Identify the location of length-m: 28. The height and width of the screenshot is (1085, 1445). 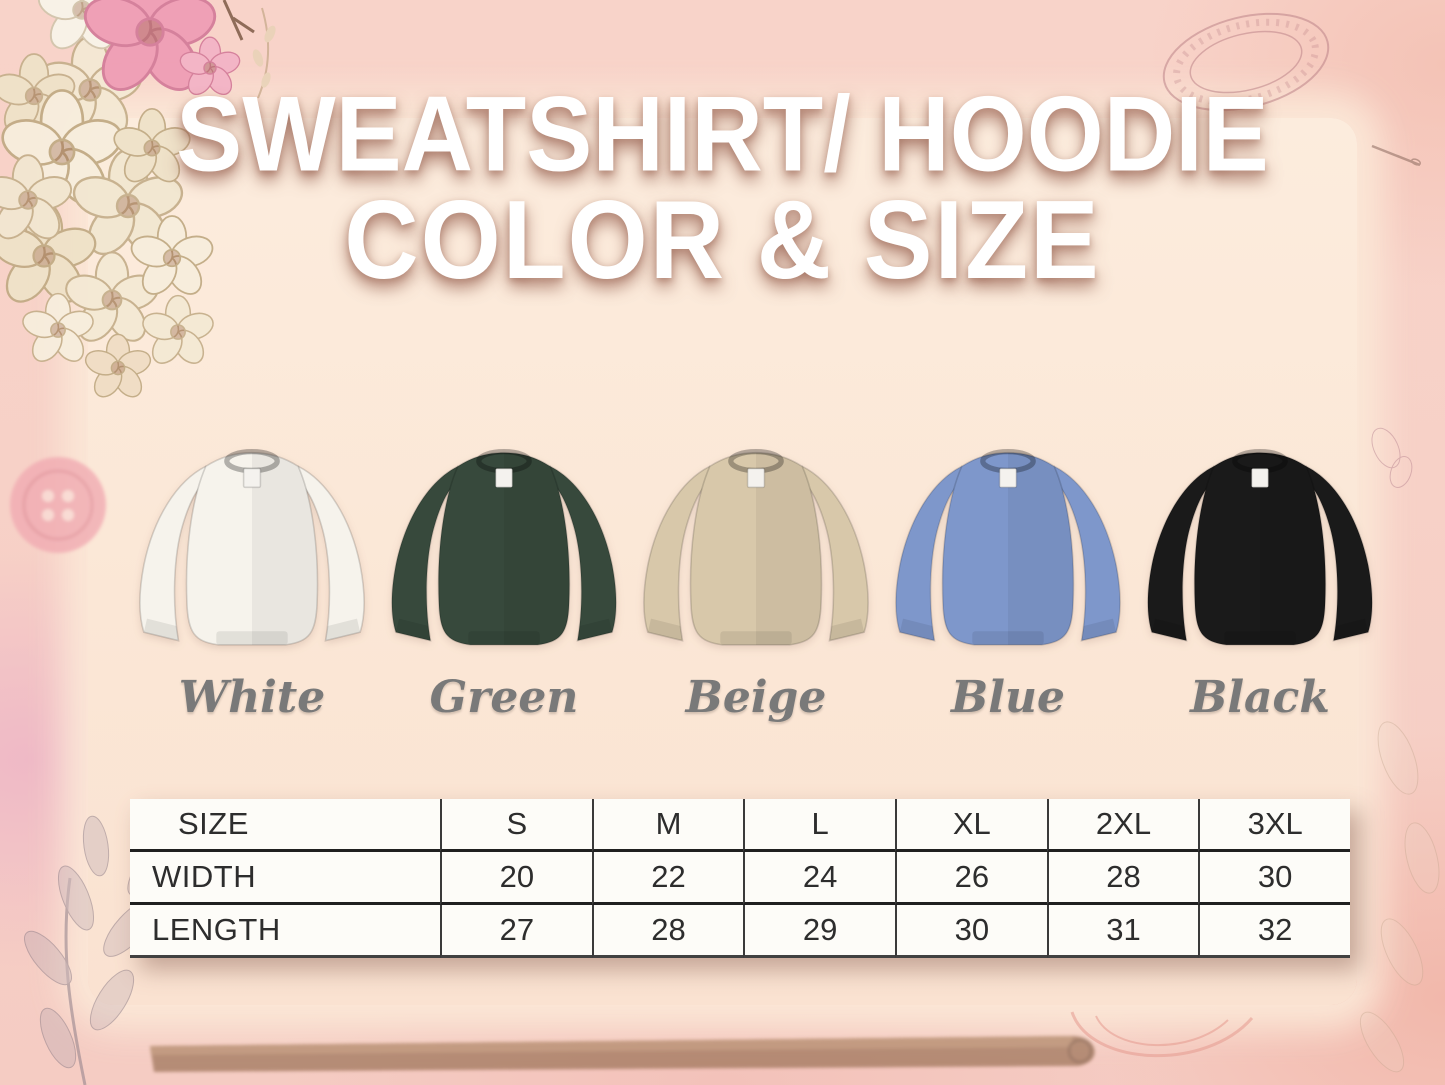
(667, 931).